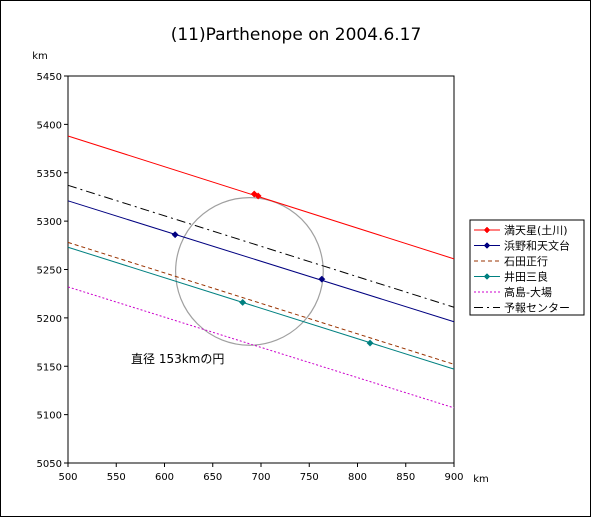  What do you see at coordinates (536, 230) in the screenshot?
I see `legend-label-0: 満天星(土川)` at bounding box center [536, 230].